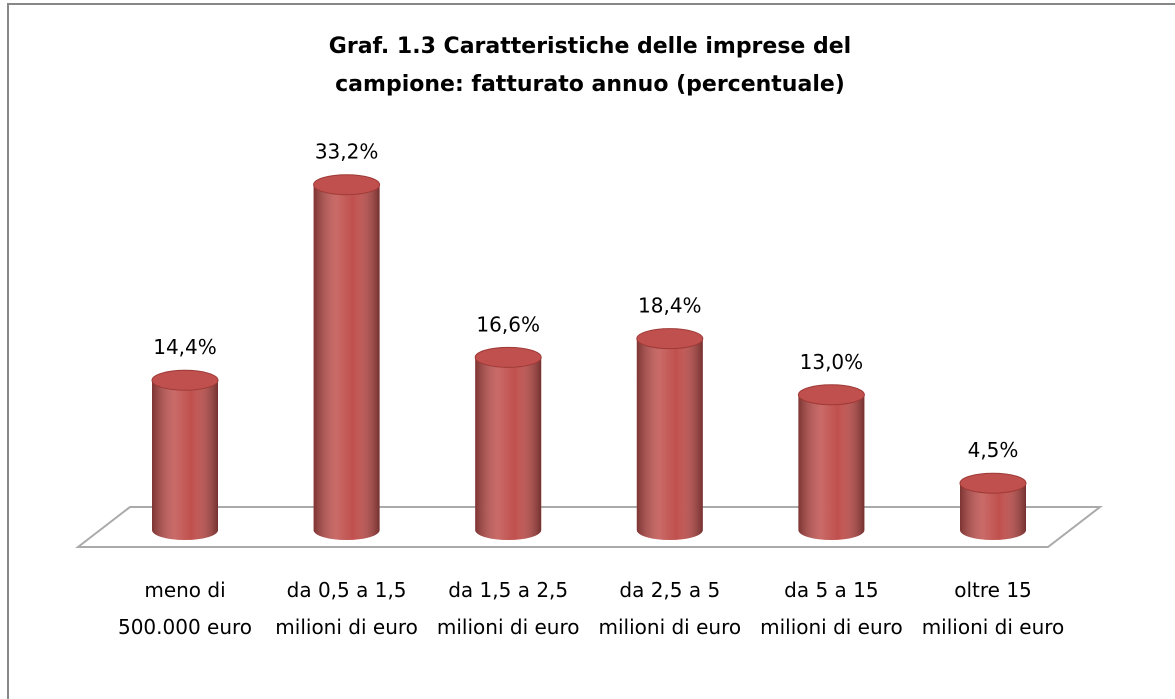  Describe the element at coordinates (589, 527) in the screenshot. I see `floor` at that location.